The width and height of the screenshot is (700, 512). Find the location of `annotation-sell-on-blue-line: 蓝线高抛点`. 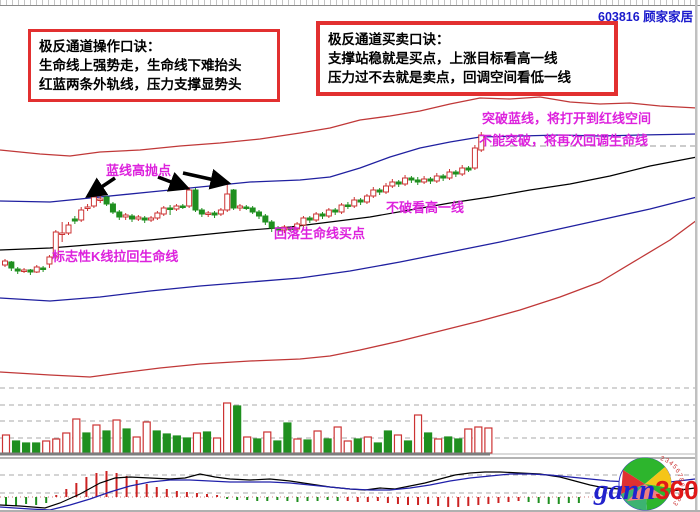

annotation-sell-on-blue-line: 蓝线高抛点 is located at coordinates (139, 170).